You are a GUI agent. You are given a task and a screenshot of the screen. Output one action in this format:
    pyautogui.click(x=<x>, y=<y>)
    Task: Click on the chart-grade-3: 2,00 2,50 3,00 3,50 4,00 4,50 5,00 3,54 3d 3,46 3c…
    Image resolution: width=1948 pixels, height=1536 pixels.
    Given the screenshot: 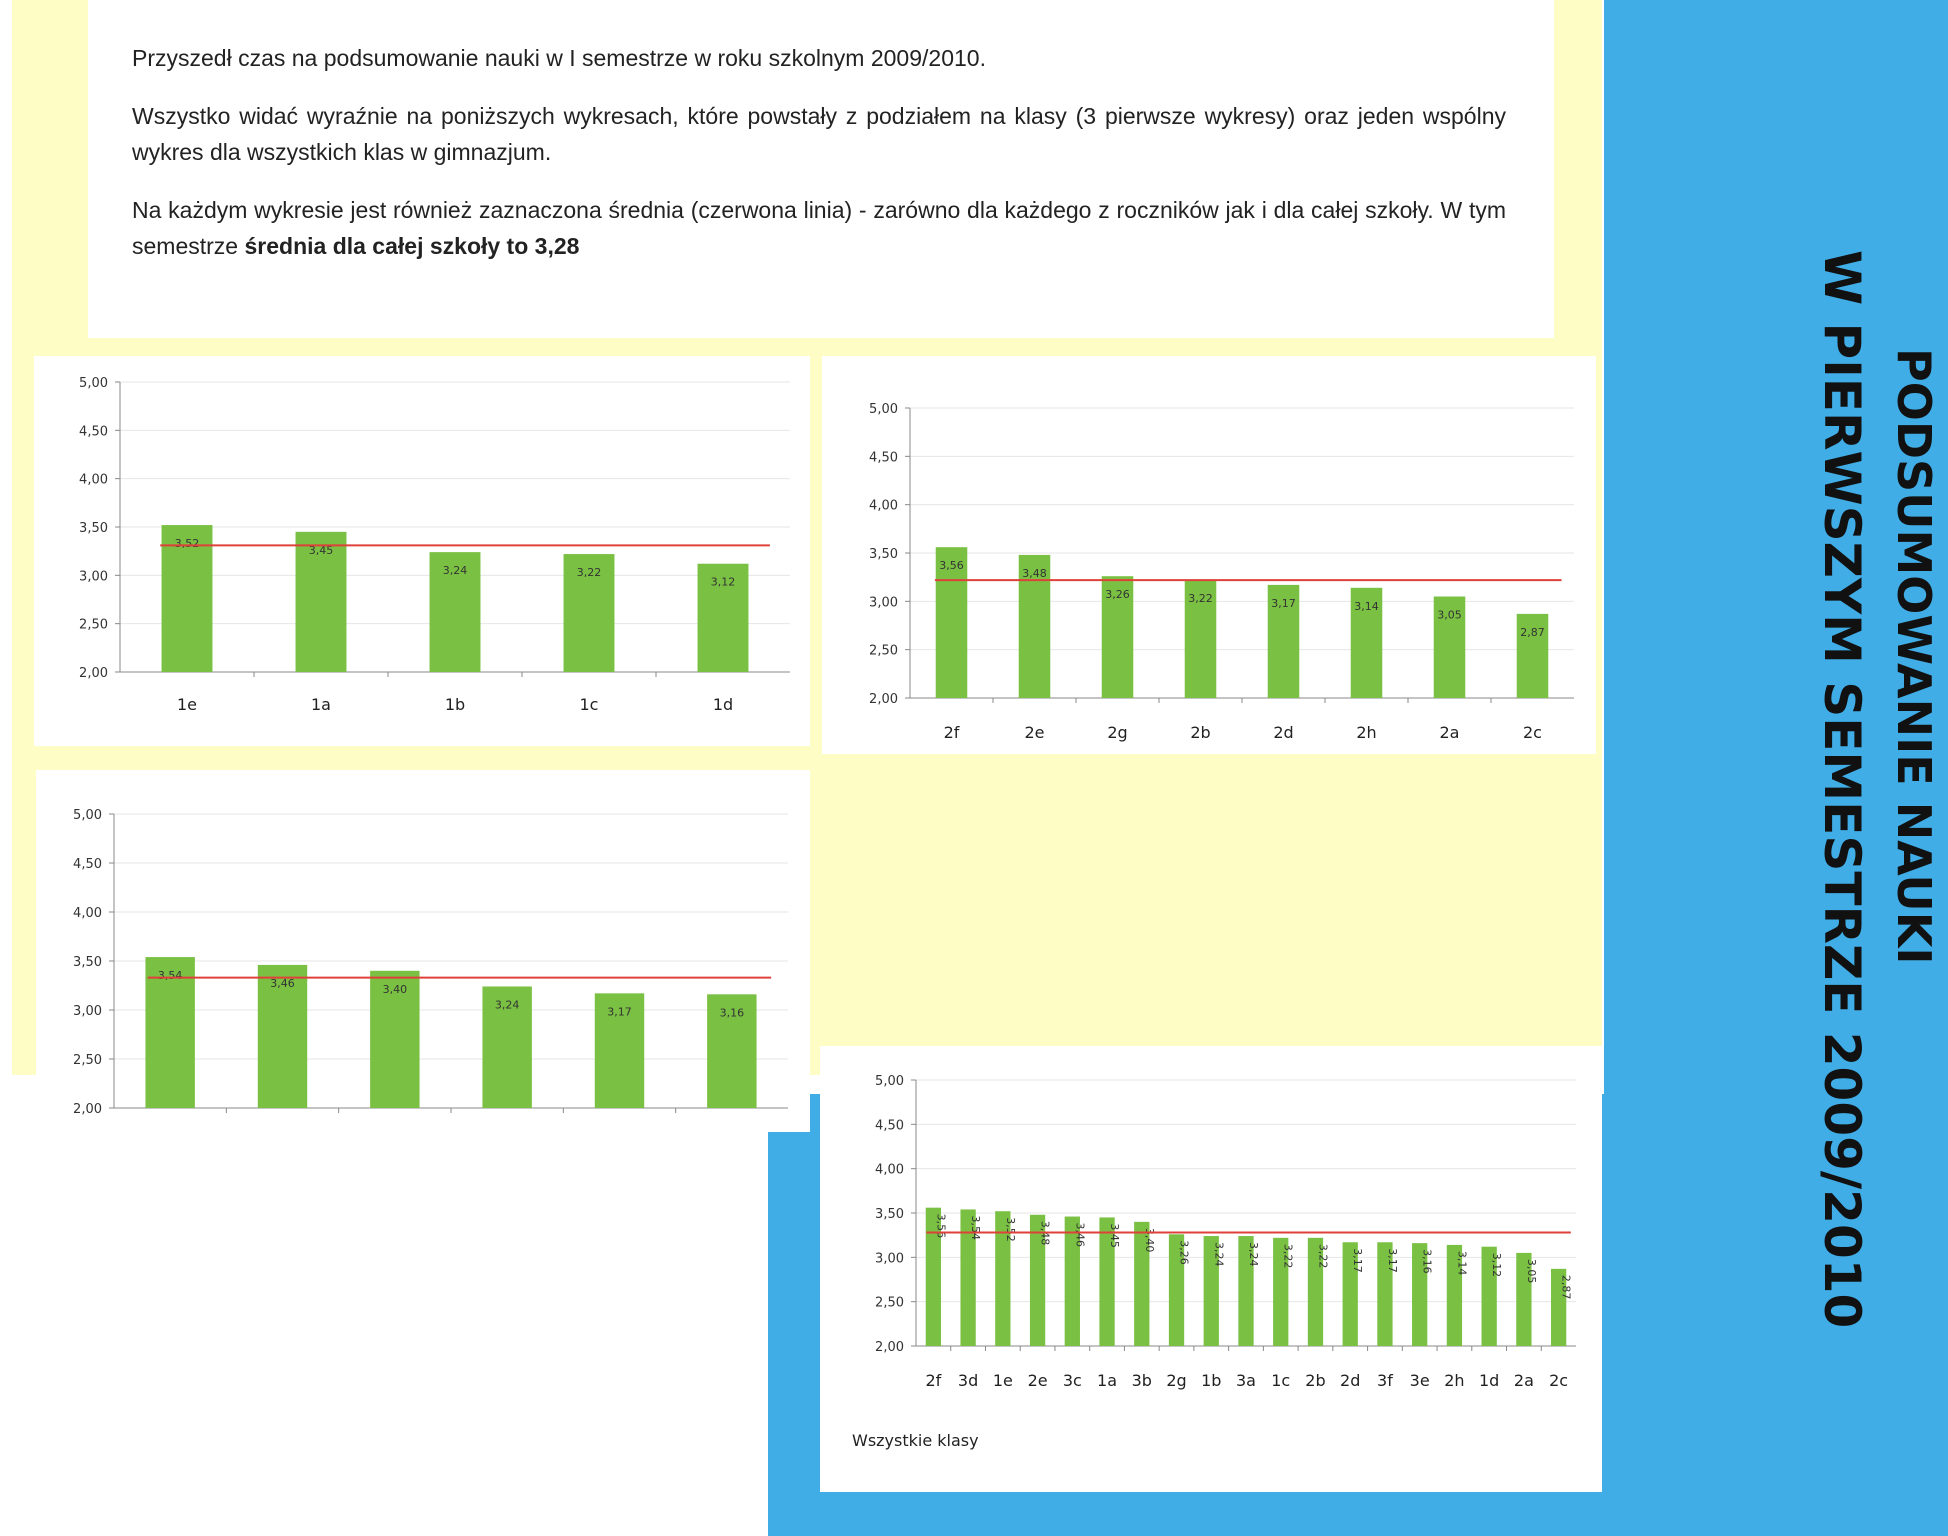 What is the action you would take?
    pyautogui.click(x=423, y=951)
    